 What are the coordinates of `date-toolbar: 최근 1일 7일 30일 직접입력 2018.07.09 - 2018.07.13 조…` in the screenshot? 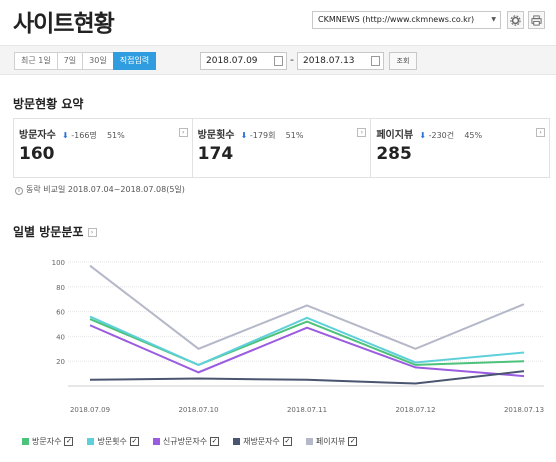 It's located at (278, 60).